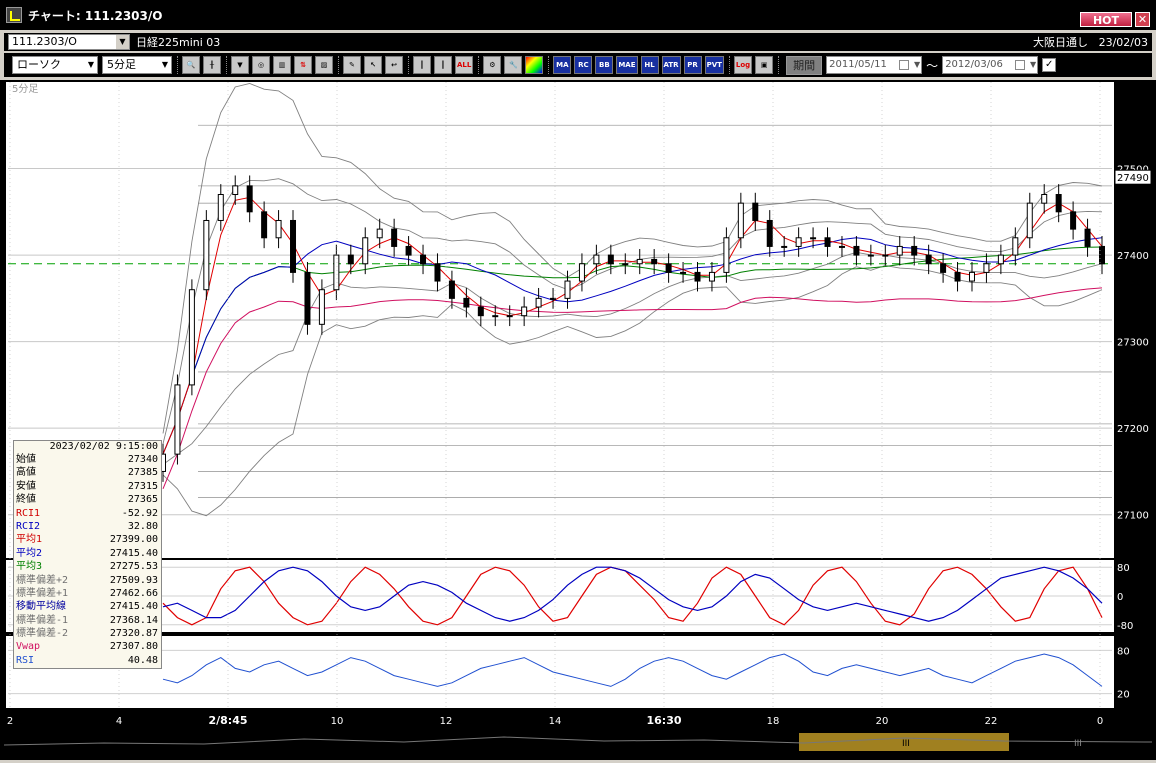 This screenshot has width=1156, height=763. Describe the element at coordinates (692, 65) in the screenshot. I see `indicator-prra-button: PR` at that location.